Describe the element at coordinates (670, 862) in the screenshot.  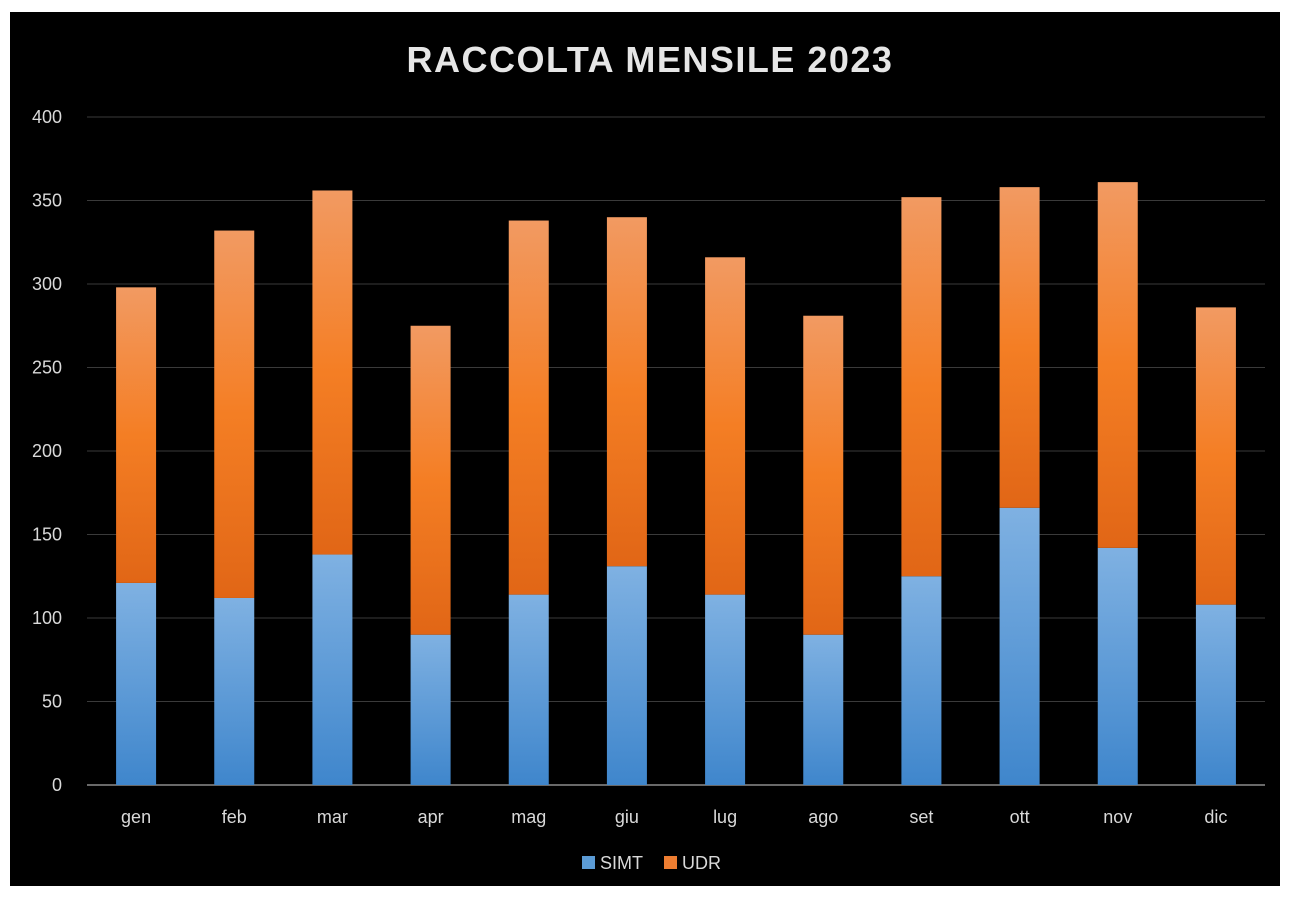
I see `legend-swatch-udr` at that location.